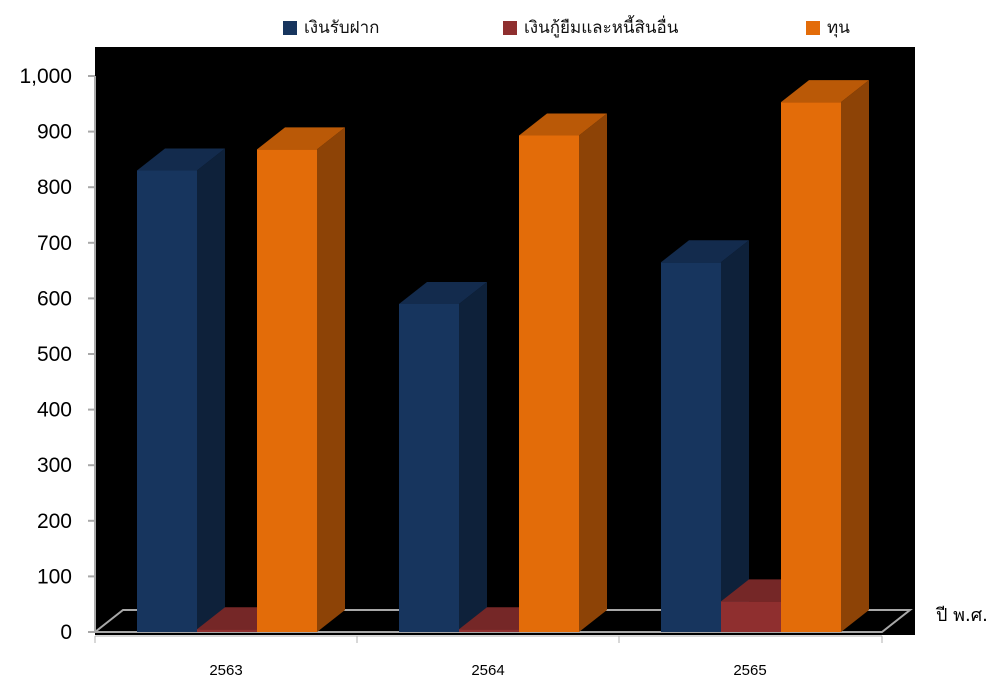 The height and width of the screenshot is (680, 1003). Describe the element at coordinates (838, 28) in the screenshot. I see `legend-label-capital: ทุน` at that location.